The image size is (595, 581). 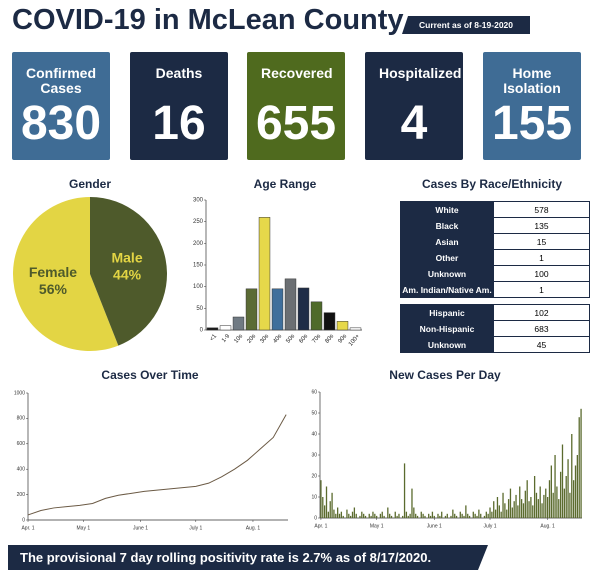 I want to click on row: Black 135, so click(x=495, y=225).